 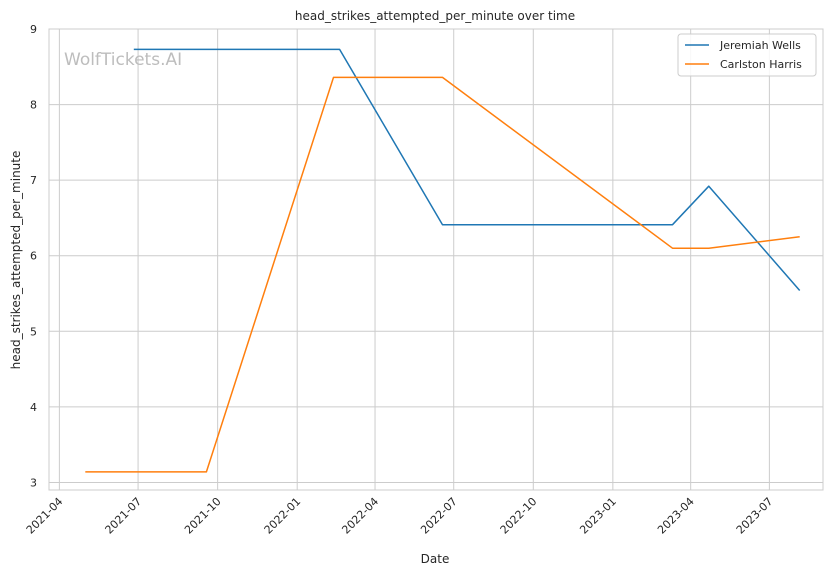 What do you see at coordinates (33, 105) in the screenshot?
I see `y-tick-label: 8` at bounding box center [33, 105].